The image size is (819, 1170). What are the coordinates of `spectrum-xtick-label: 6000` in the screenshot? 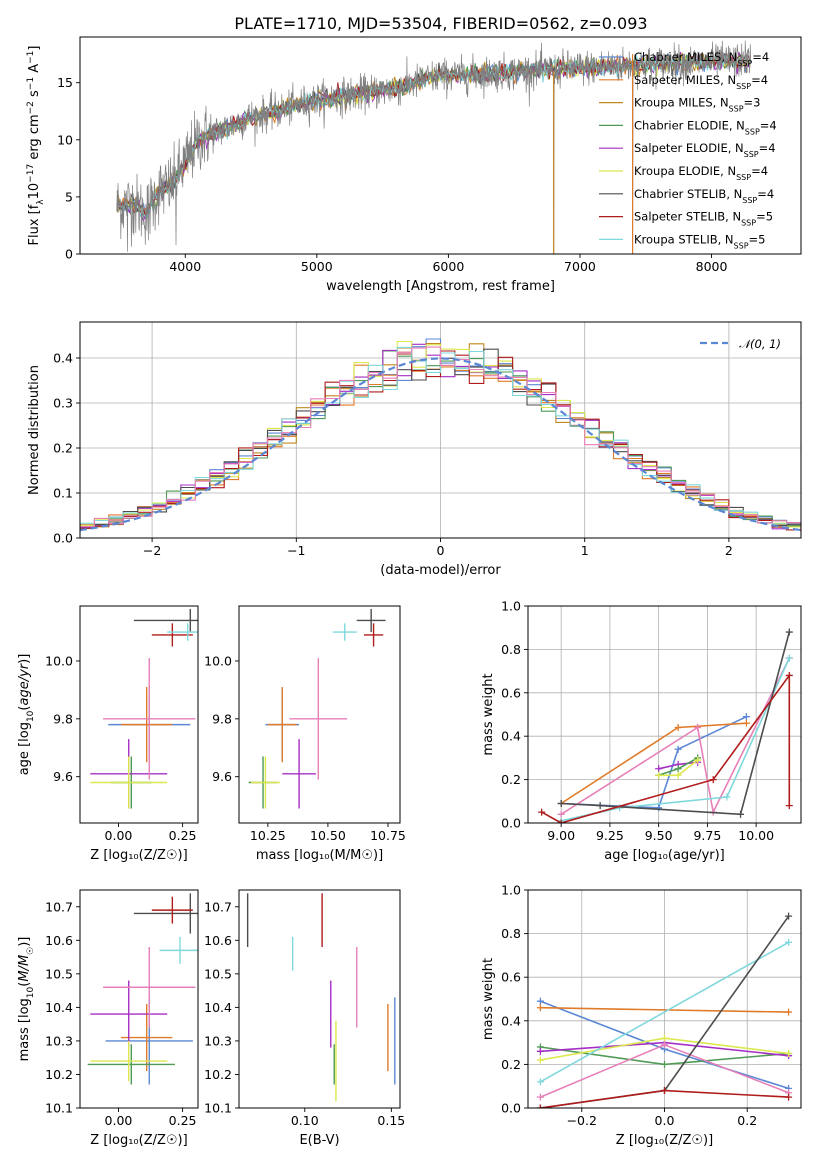 It's located at (448, 266).